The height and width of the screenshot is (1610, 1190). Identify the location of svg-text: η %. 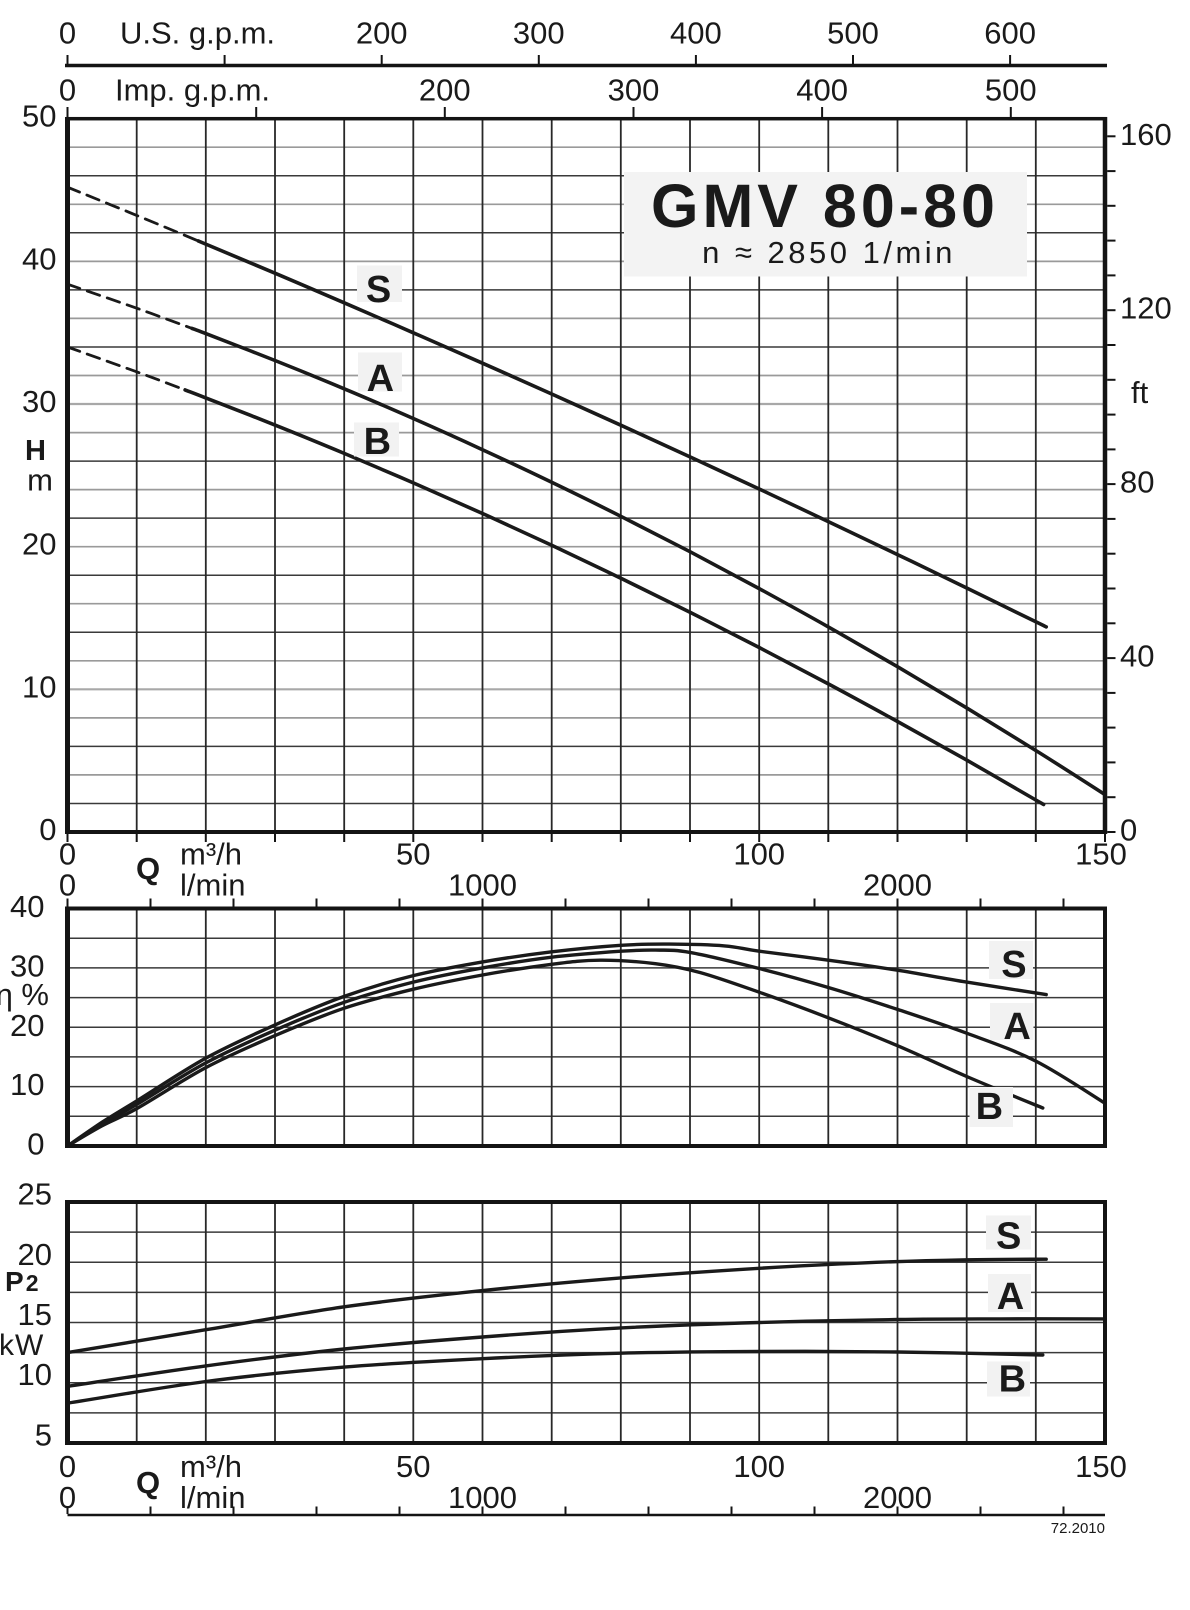
(24, 994).